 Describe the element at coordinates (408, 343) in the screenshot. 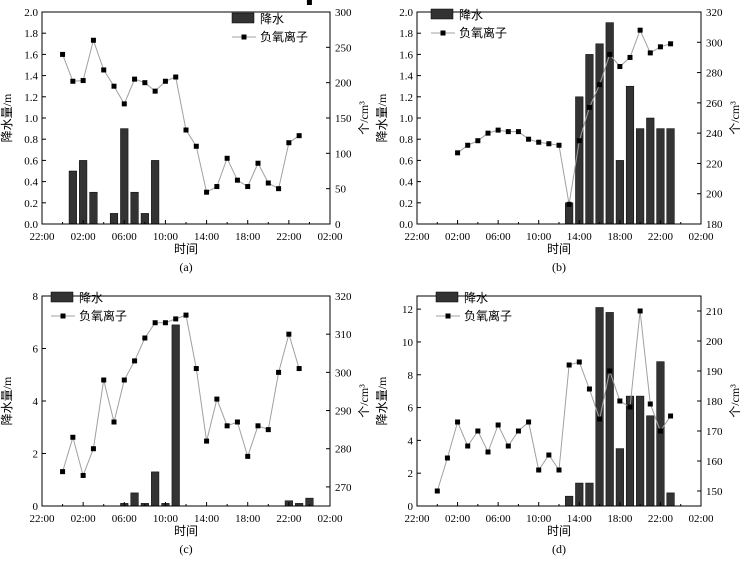

I see `y-left-tick-label: 10` at that location.